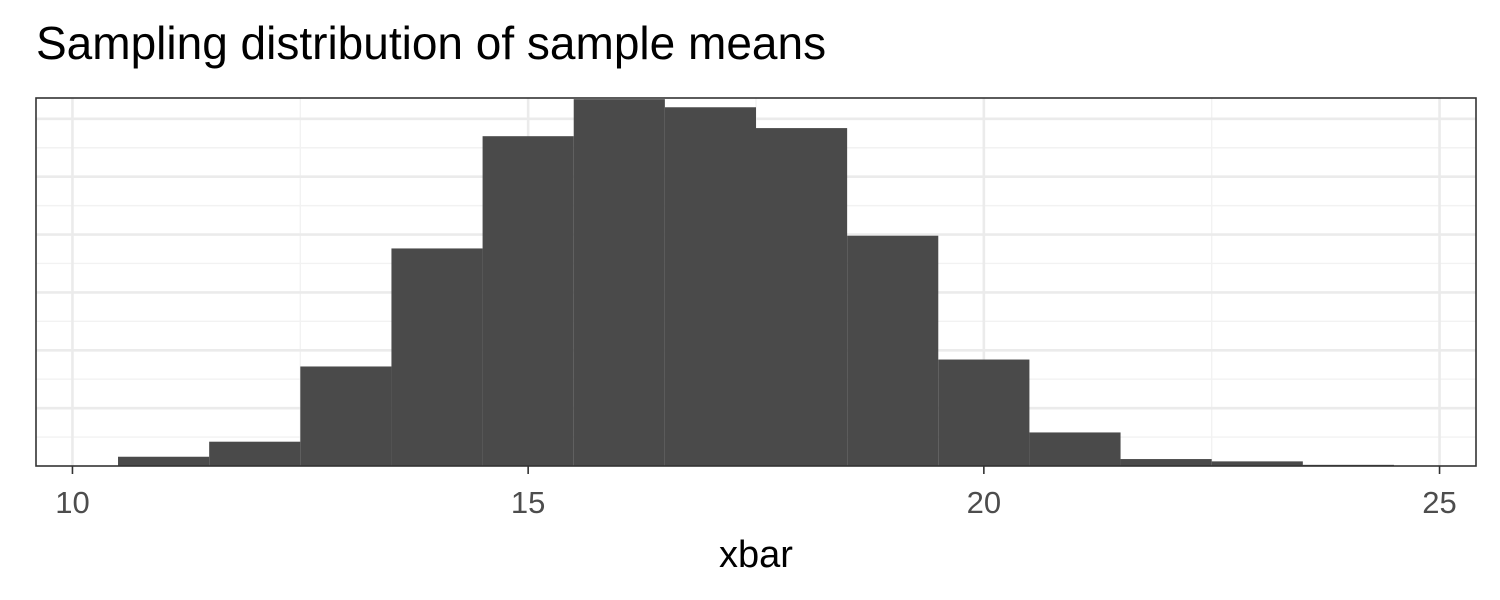  Describe the element at coordinates (756, 555) in the screenshot. I see `x-axis-title: xbar` at that location.